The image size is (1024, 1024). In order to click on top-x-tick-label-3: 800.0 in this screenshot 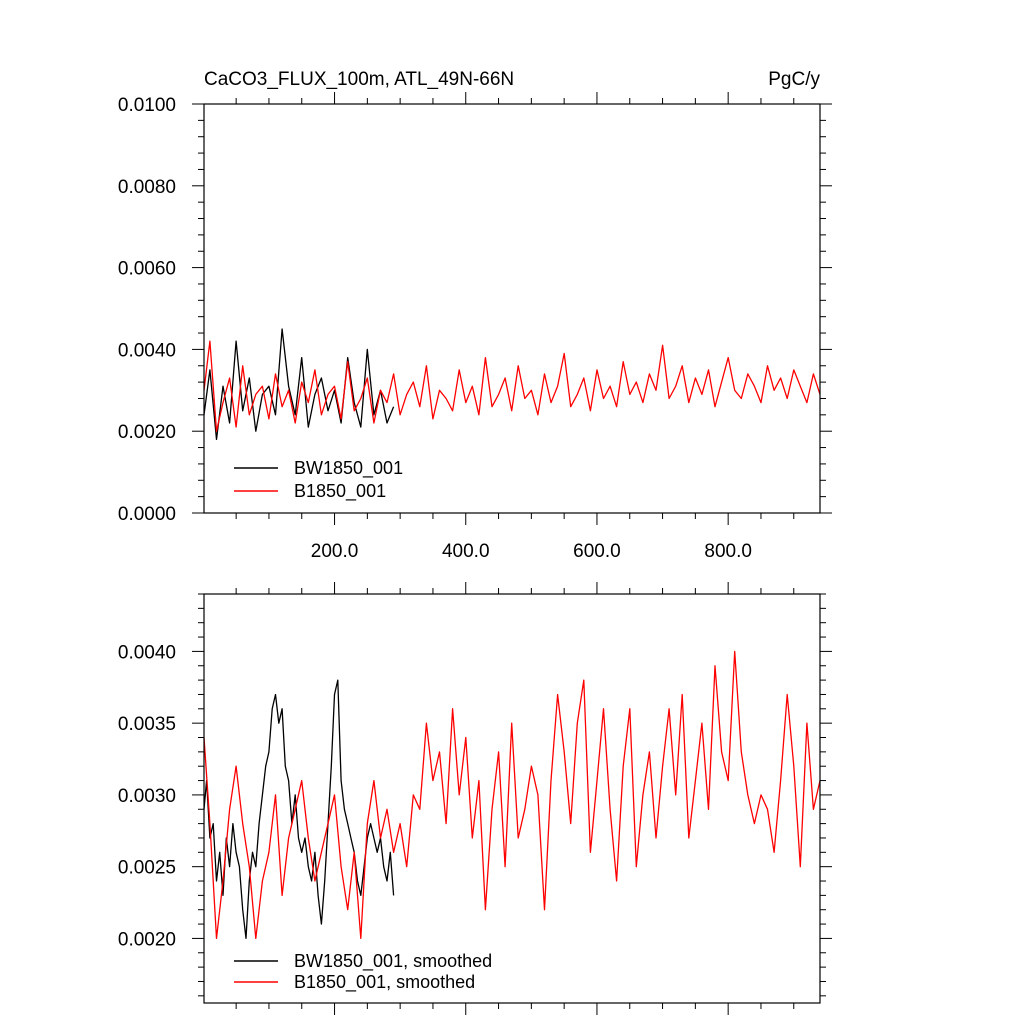, I will do `click(728, 551)`.